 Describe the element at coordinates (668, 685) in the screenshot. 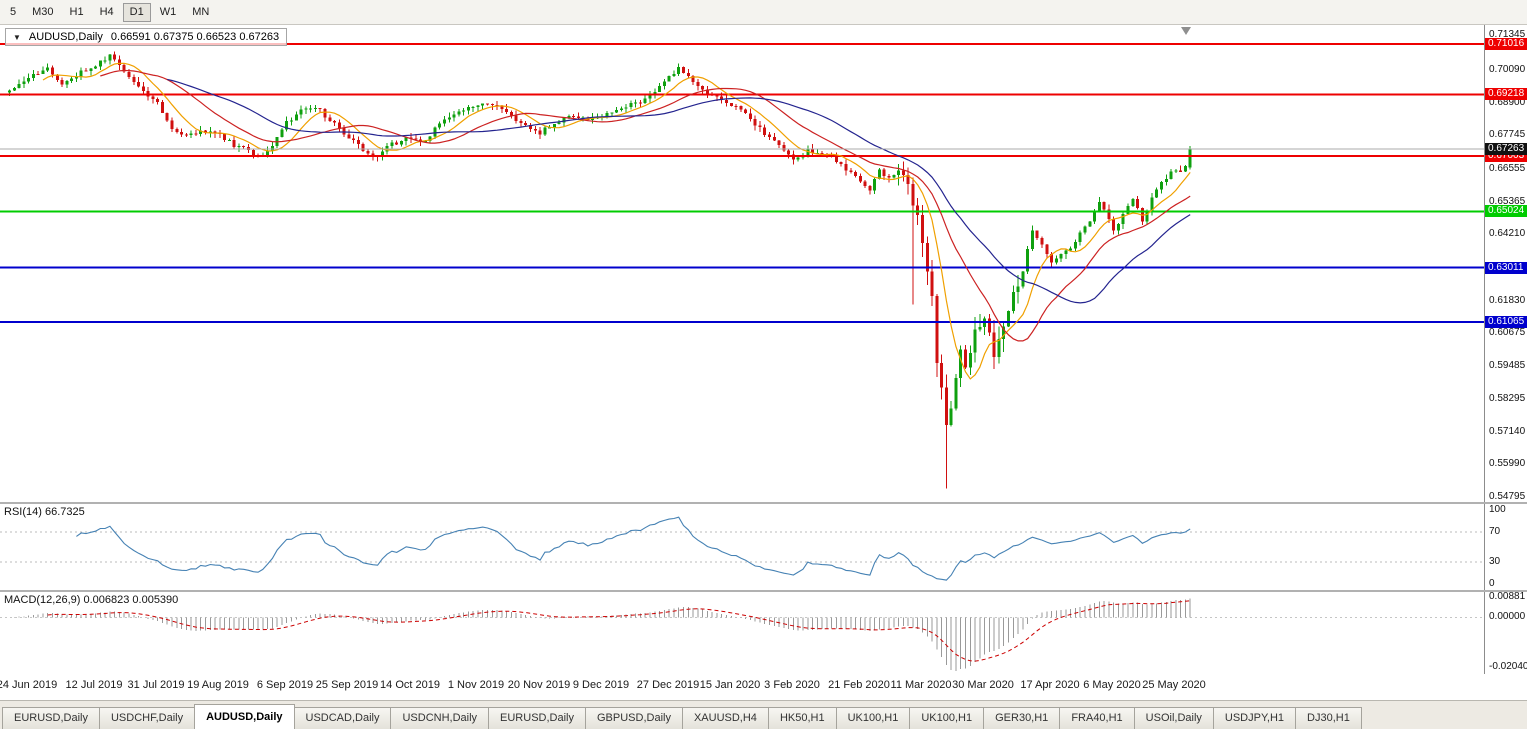

I see `date-axis-label: 27 Dec 2019` at that location.